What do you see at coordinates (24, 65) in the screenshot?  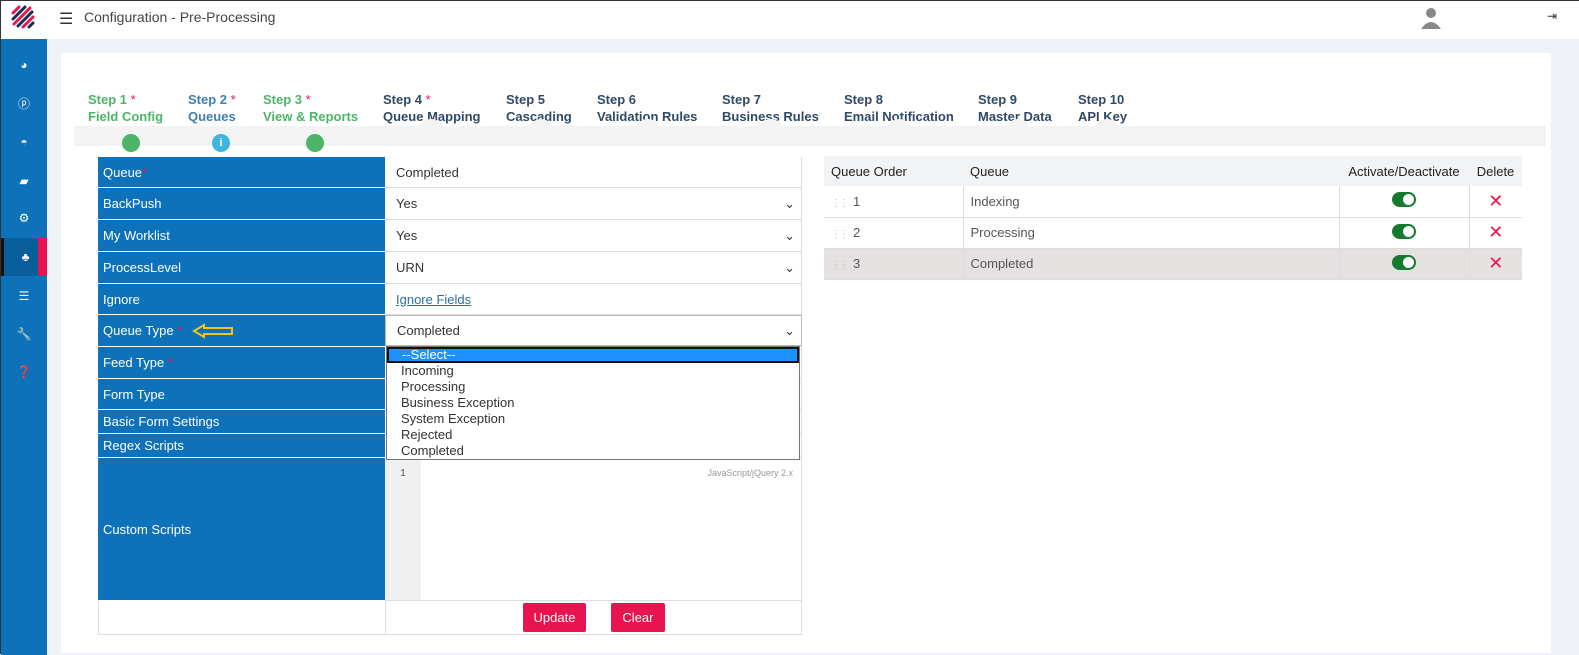 I see `pie-chart-icon: ◕` at bounding box center [24, 65].